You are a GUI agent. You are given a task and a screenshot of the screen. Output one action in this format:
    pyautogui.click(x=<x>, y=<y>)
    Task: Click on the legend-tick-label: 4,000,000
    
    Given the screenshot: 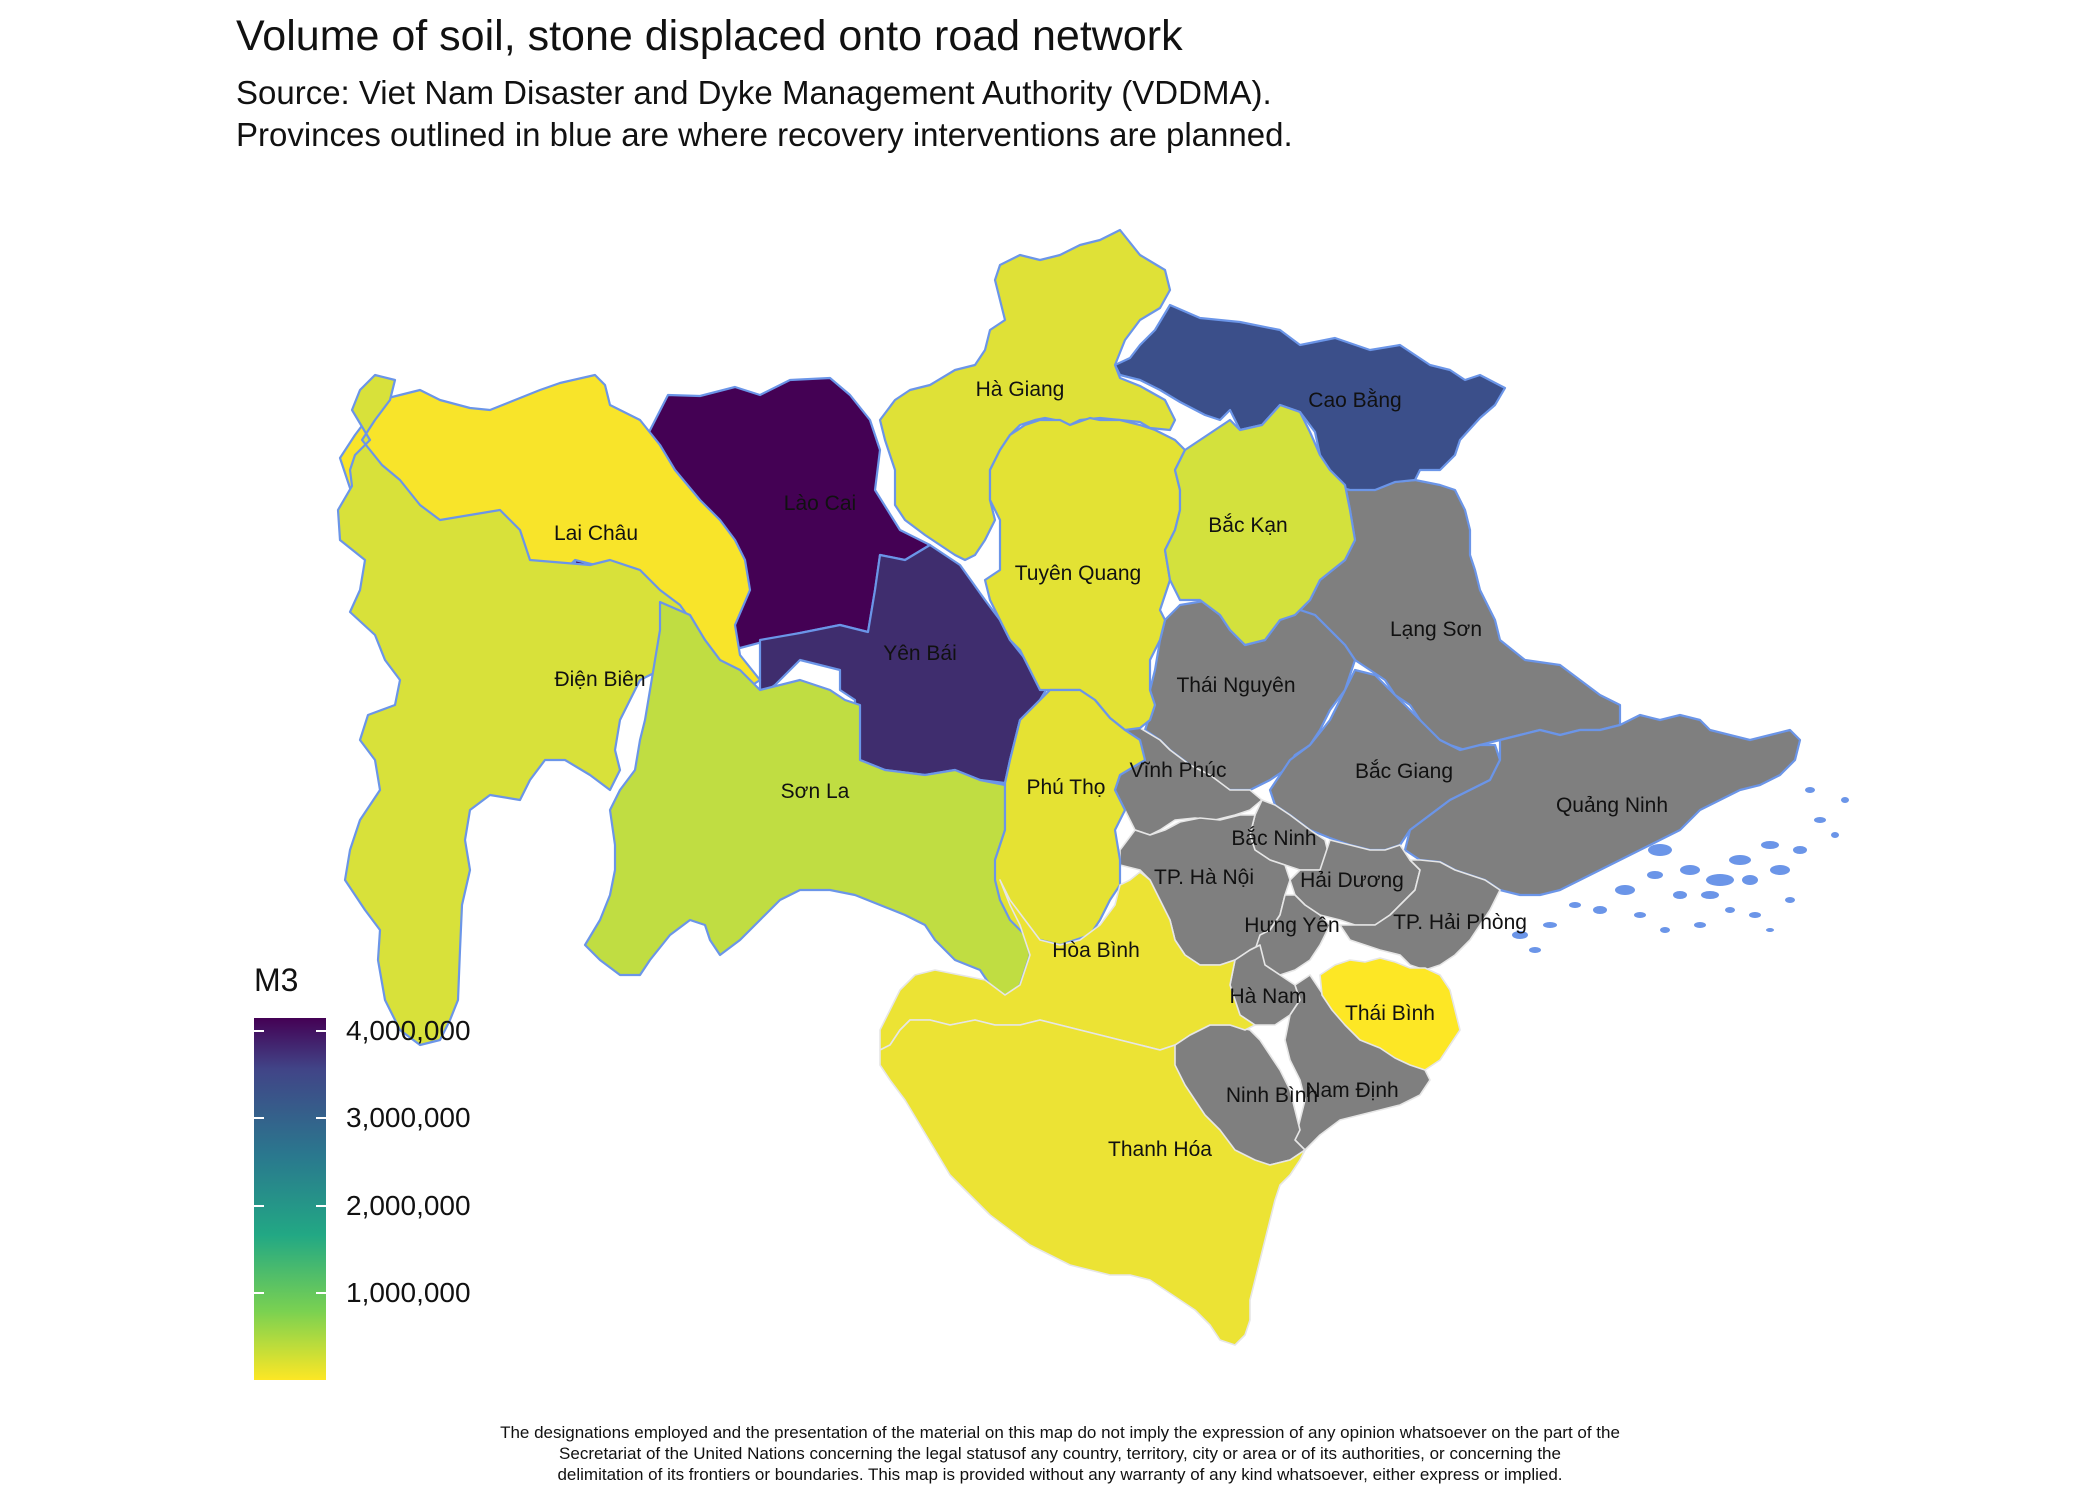 What is the action you would take?
    pyautogui.click(x=408, y=1031)
    